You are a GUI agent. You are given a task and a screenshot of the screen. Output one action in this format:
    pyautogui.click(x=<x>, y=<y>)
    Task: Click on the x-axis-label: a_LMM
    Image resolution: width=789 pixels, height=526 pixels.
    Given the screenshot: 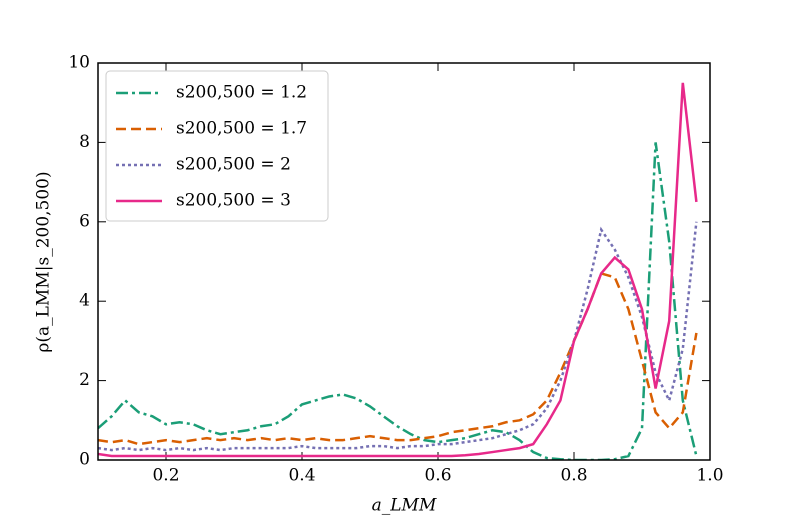 What is the action you would take?
    pyautogui.click(x=404, y=506)
    